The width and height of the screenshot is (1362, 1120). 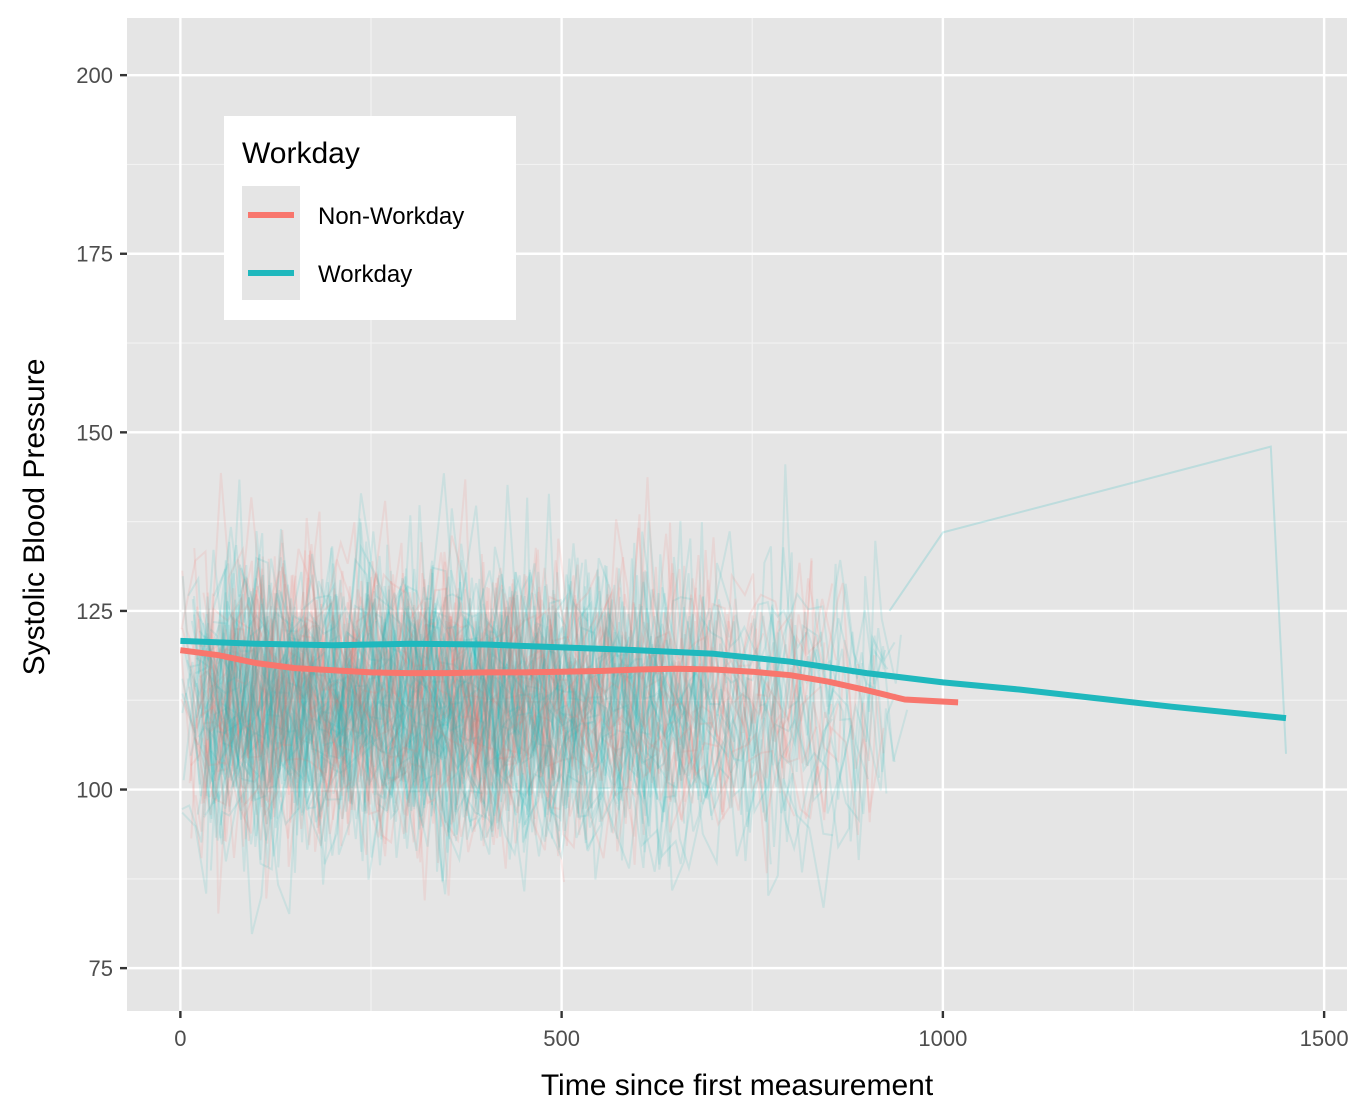 I want to click on x-tick-label: 1500, so click(x=1324, y=1038).